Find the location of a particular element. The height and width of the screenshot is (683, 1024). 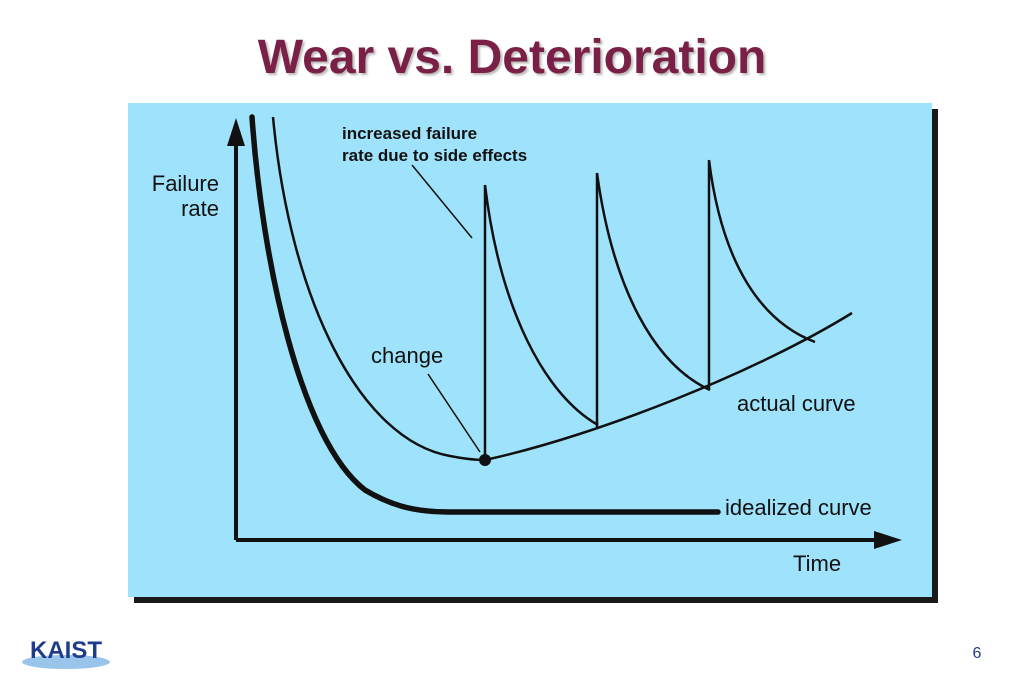

y-axis-arrow-icon is located at coordinates (236, 132).